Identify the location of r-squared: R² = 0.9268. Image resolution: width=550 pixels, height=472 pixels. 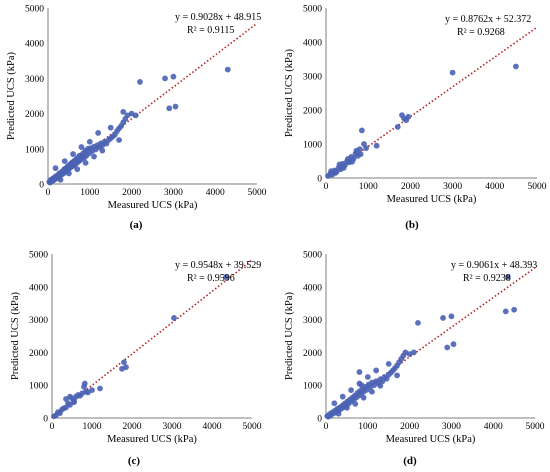
(481, 32).